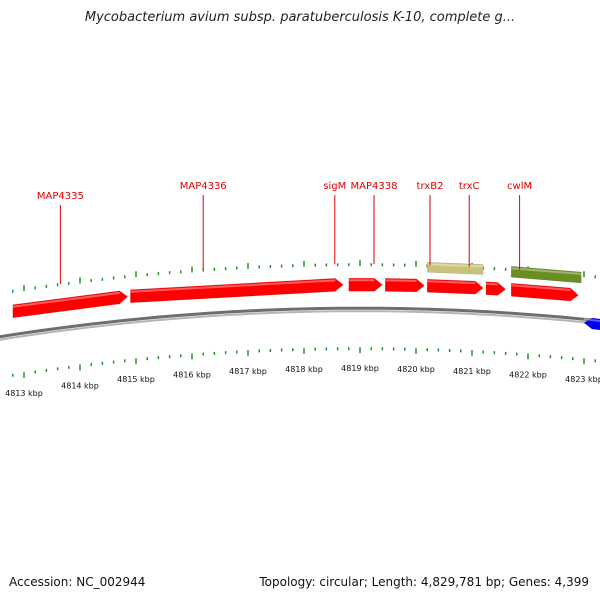  I want to click on bottom-tick-row, so click(304, 363).